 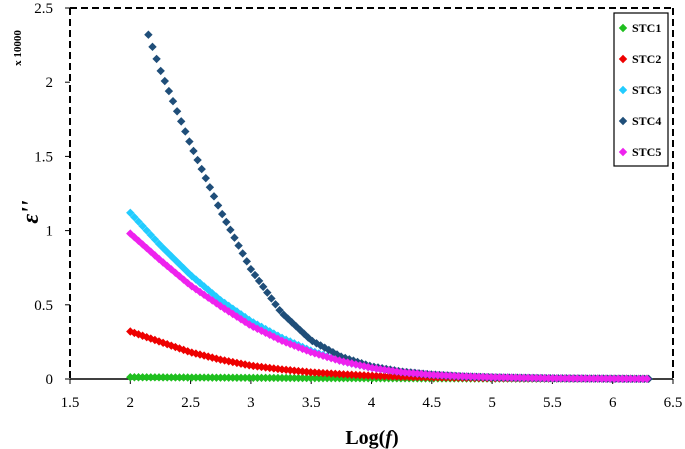 What do you see at coordinates (646, 121) in the screenshot?
I see `legend-label-STC4: STC4` at bounding box center [646, 121].